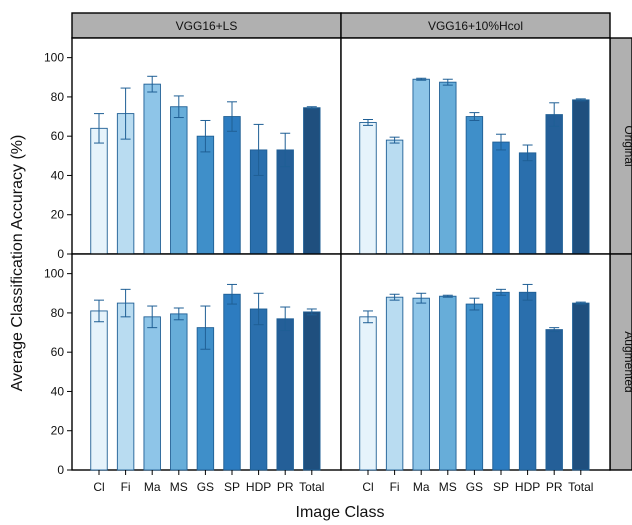 This screenshot has height=525, width=632. Describe the element at coordinates (17, 263) in the screenshot. I see `y-axis-title: Average Classification Accuracy (%)` at that location.